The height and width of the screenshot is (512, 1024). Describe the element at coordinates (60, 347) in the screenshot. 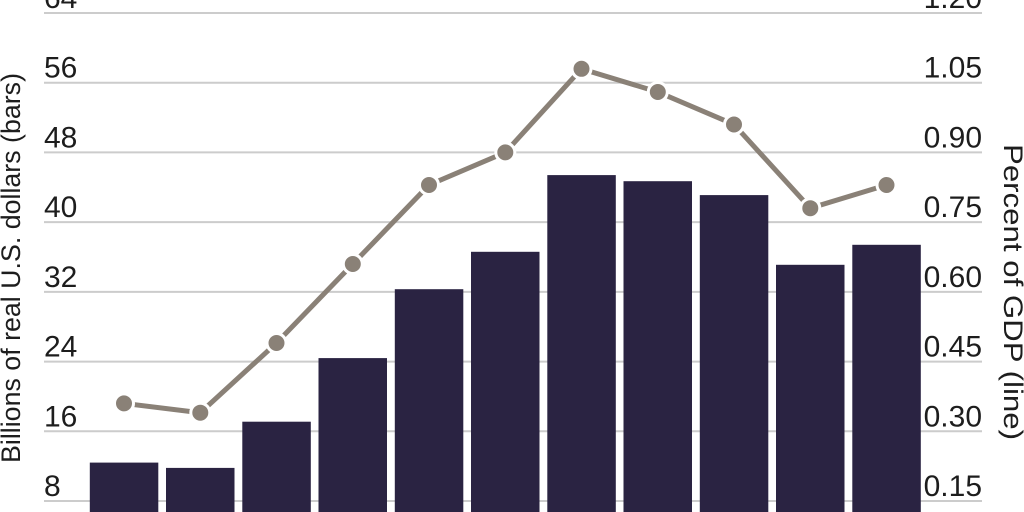

I see `left-tick-label: 24` at that location.